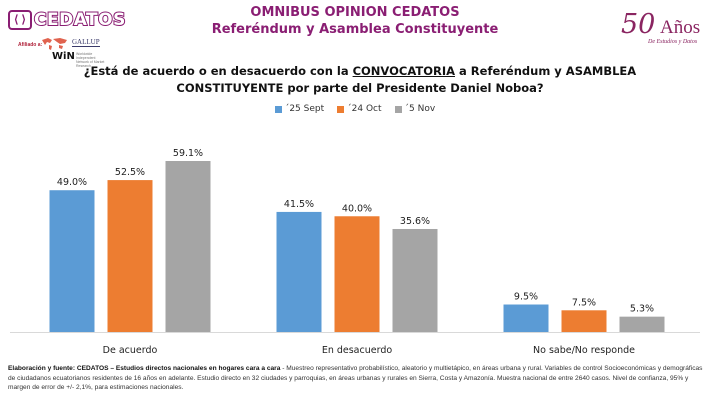  What do you see at coordinates (218, 71) in the screenshot?
I see `question-part-1: ¿Está de acuerdo o en desacuerdo con la` at bounding box center [218, 71].